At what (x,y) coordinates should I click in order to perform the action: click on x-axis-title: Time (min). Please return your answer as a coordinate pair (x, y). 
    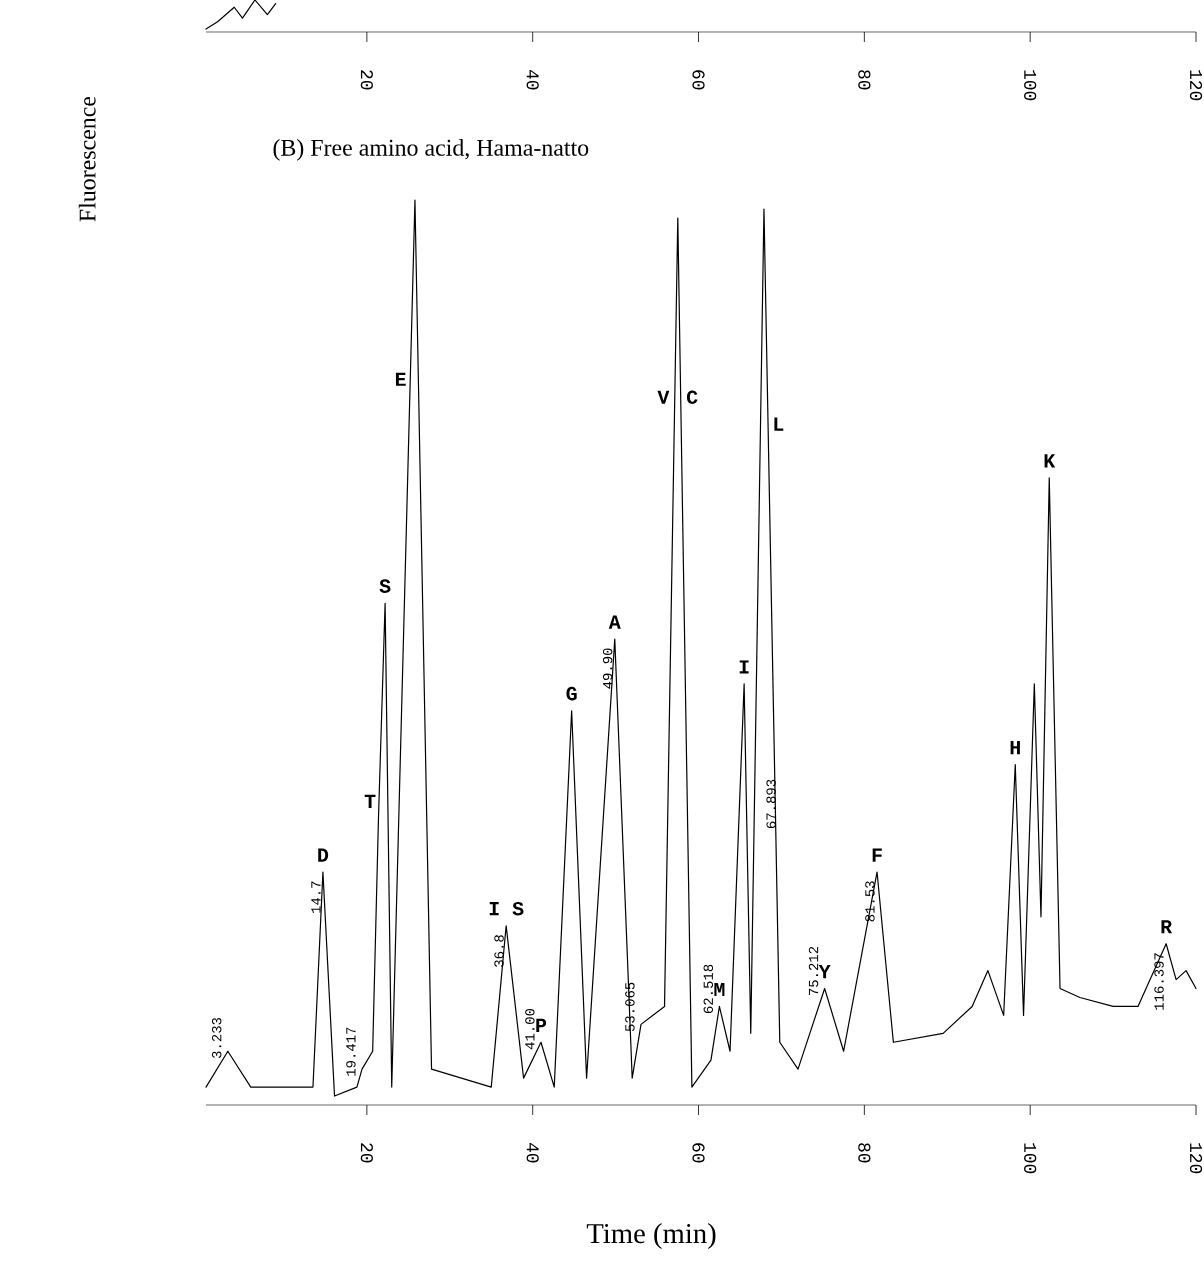
    Looking at the image, I should click on (651, 1236).